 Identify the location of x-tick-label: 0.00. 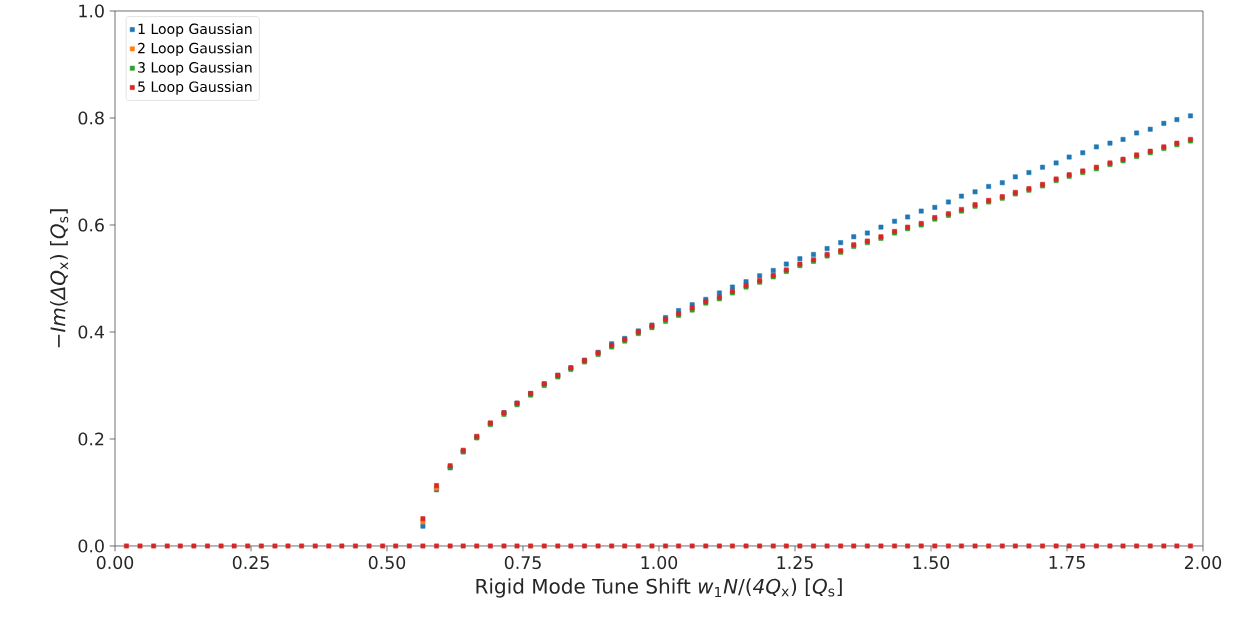
(115, 563).